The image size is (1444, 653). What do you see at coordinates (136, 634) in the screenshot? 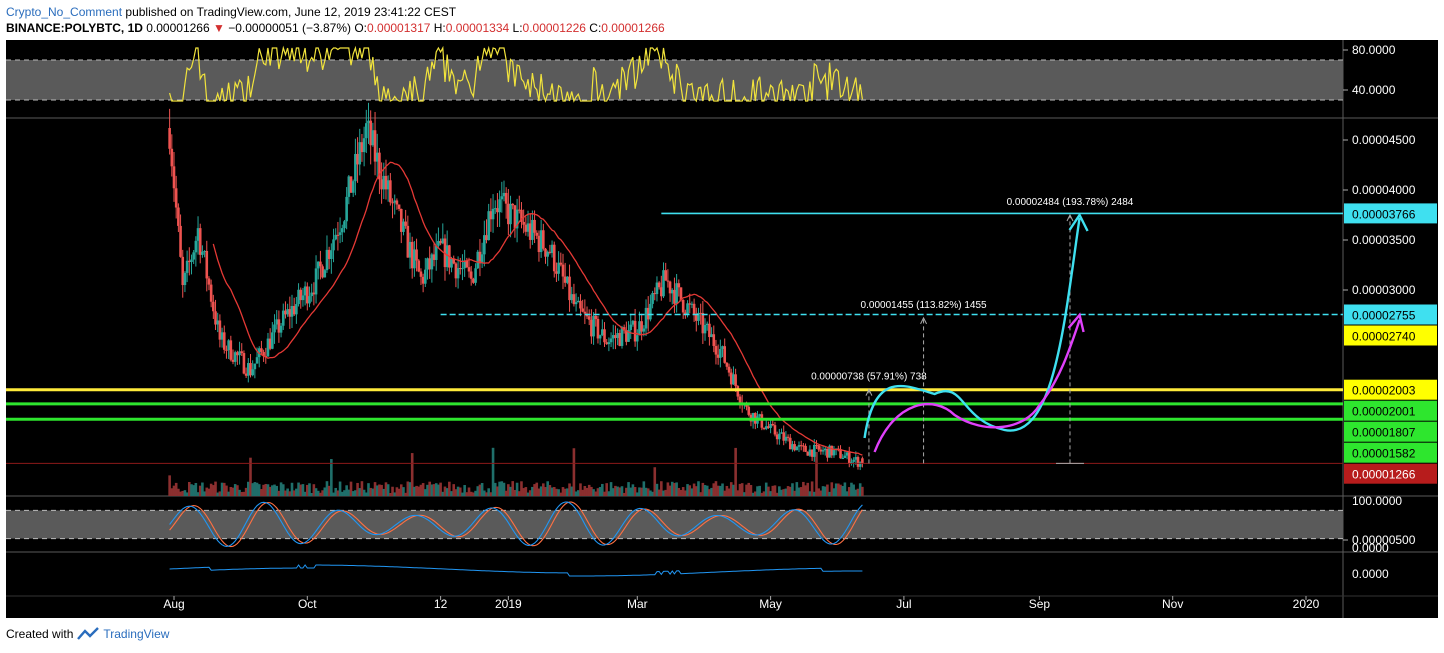
I see `tradingview-brand: TradingView` at bounding box center [136, 634].